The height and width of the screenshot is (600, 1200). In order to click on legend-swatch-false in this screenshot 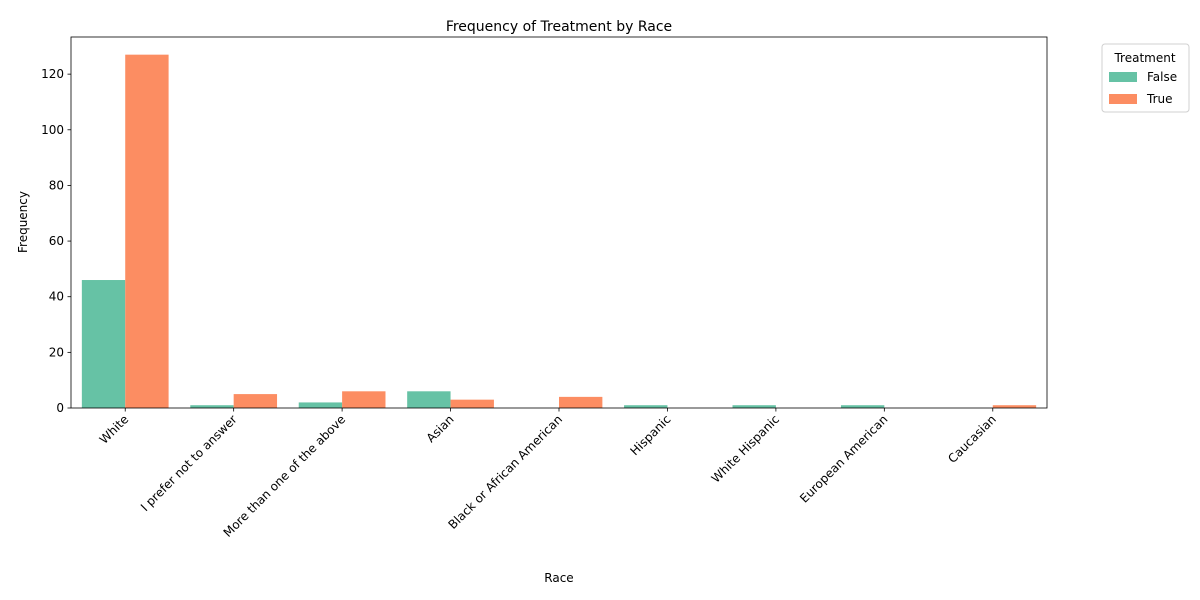, I will do `click(1123, 77)`.